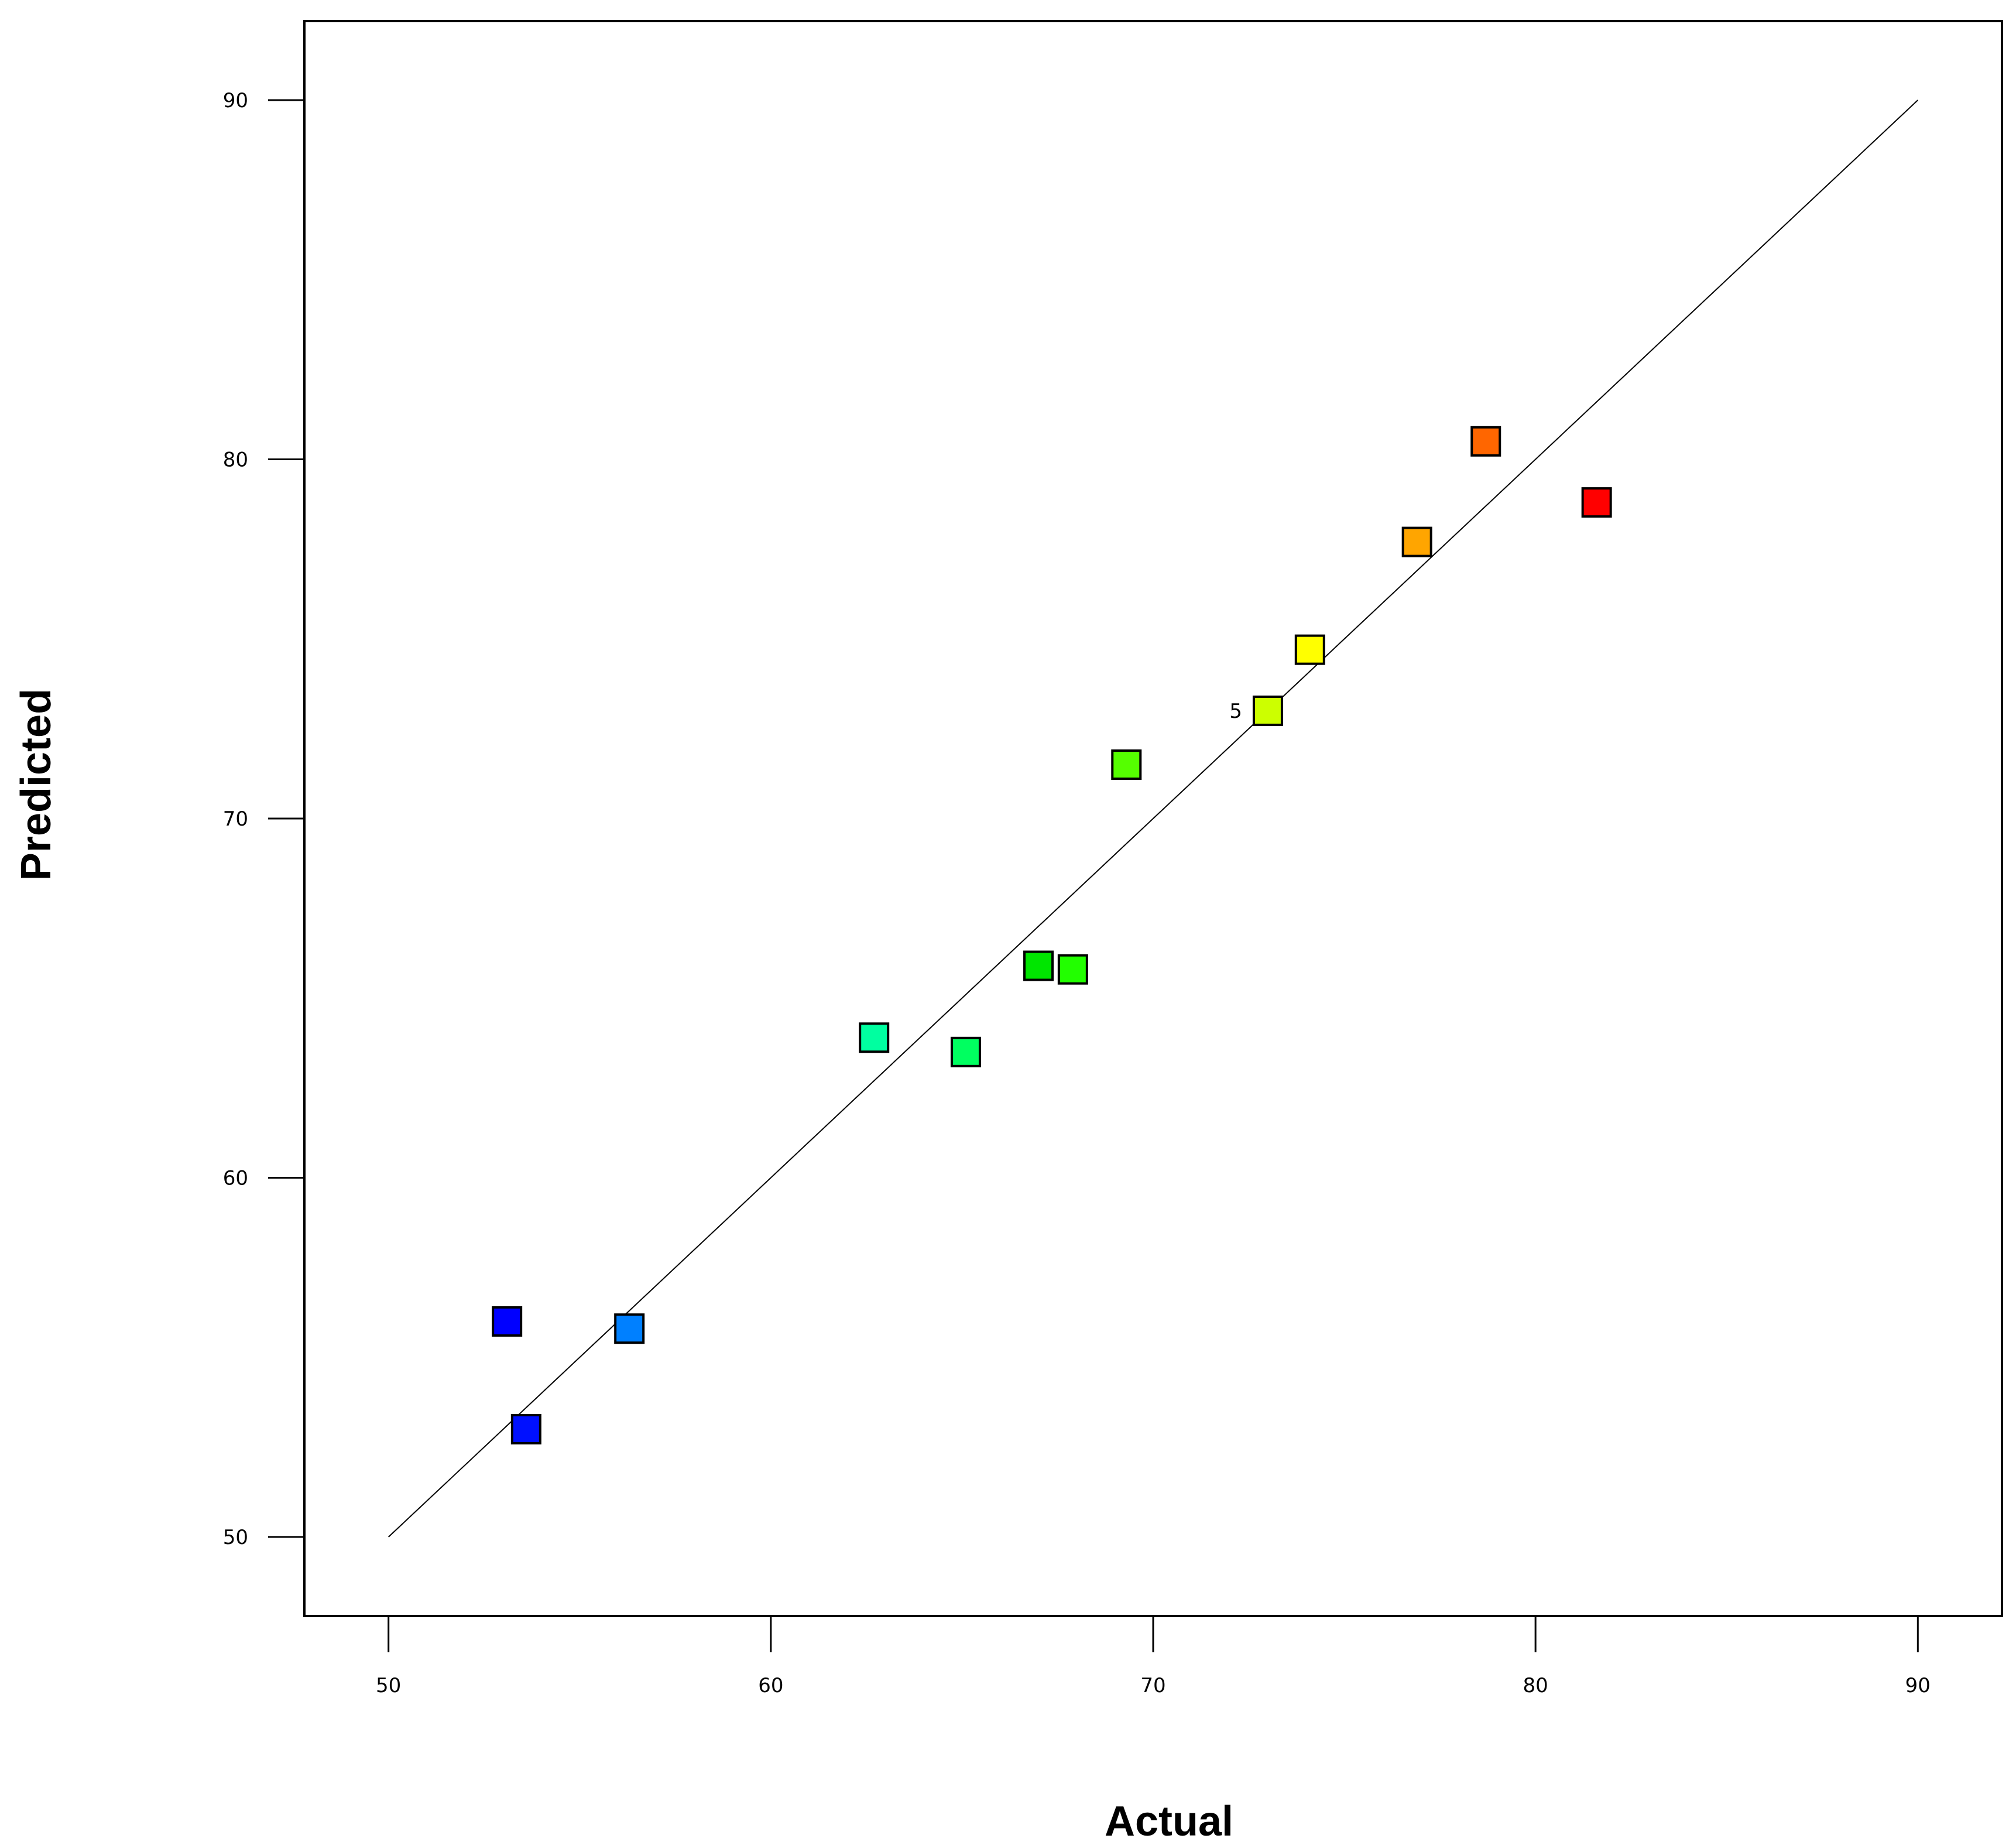  I want to click on y-tick-label: 50, so click(235, 1537).